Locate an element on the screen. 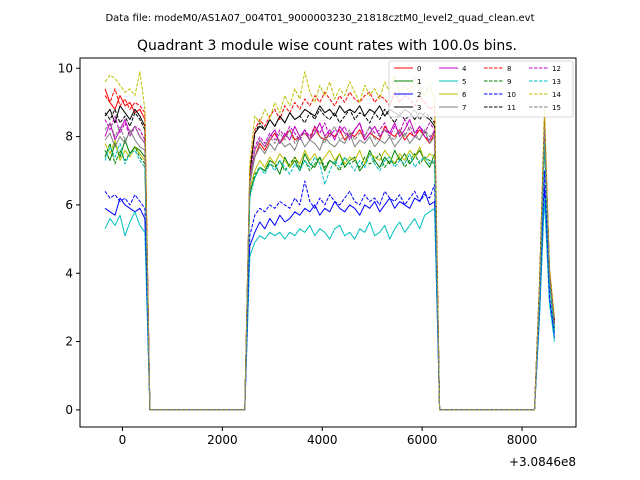 This screenshot has width=640, height=480. y-tick-label: 2 is located at coordinates (69, 342).